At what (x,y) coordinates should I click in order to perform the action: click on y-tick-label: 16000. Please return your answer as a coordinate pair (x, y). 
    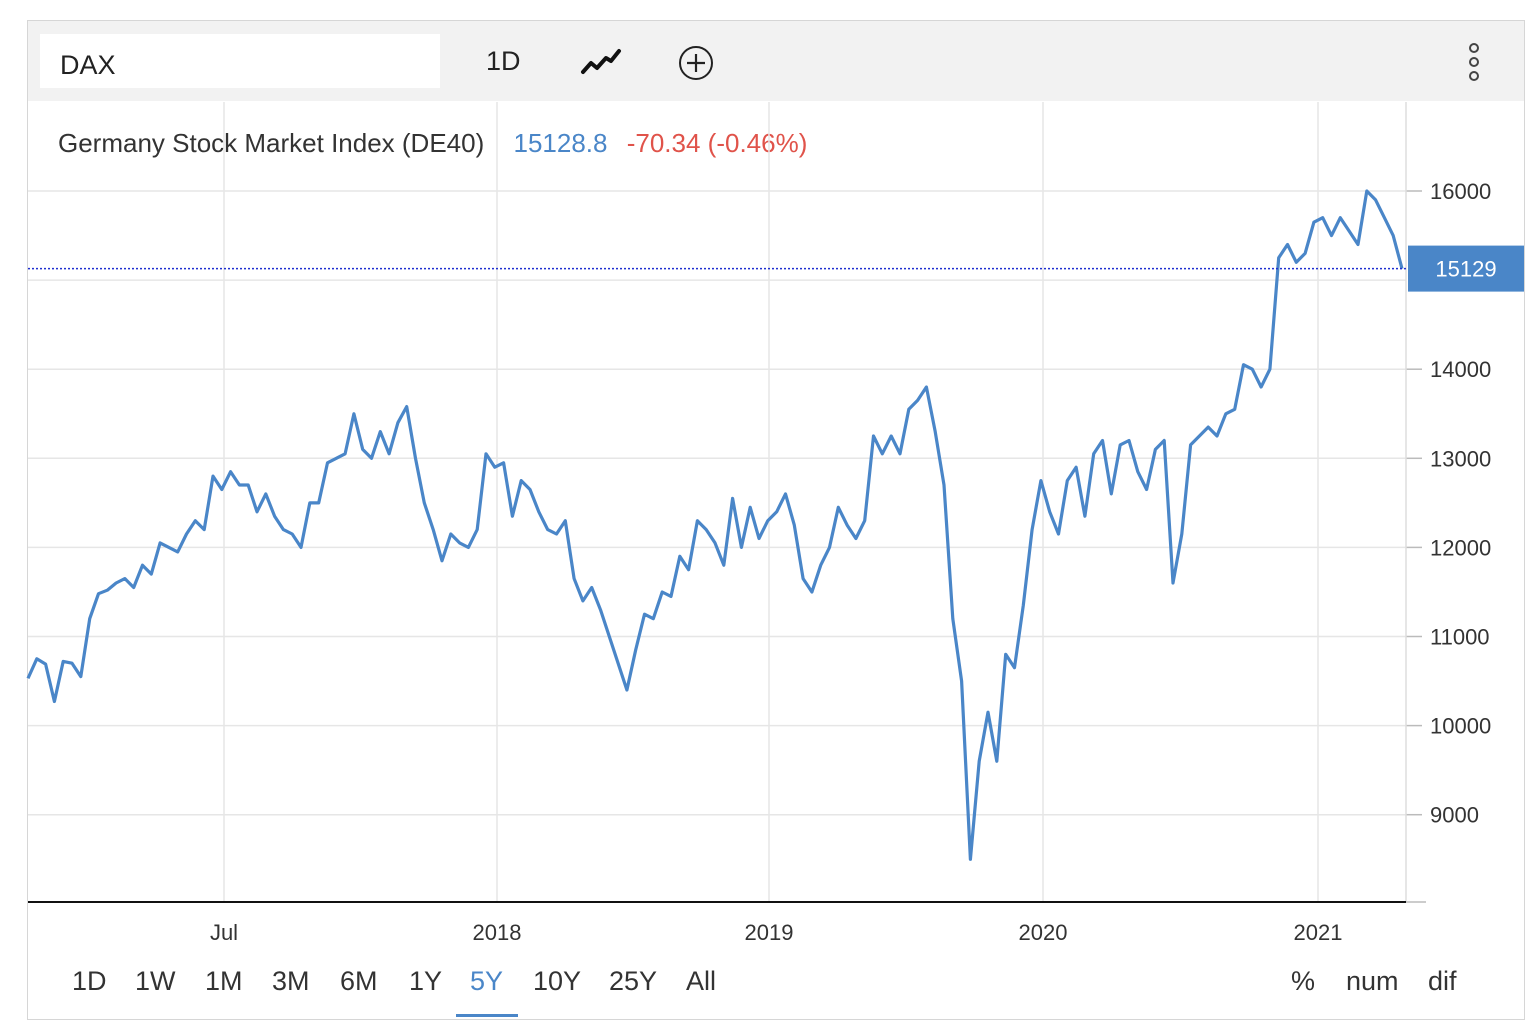
    Looking at the image, I should click on (1460, 191).